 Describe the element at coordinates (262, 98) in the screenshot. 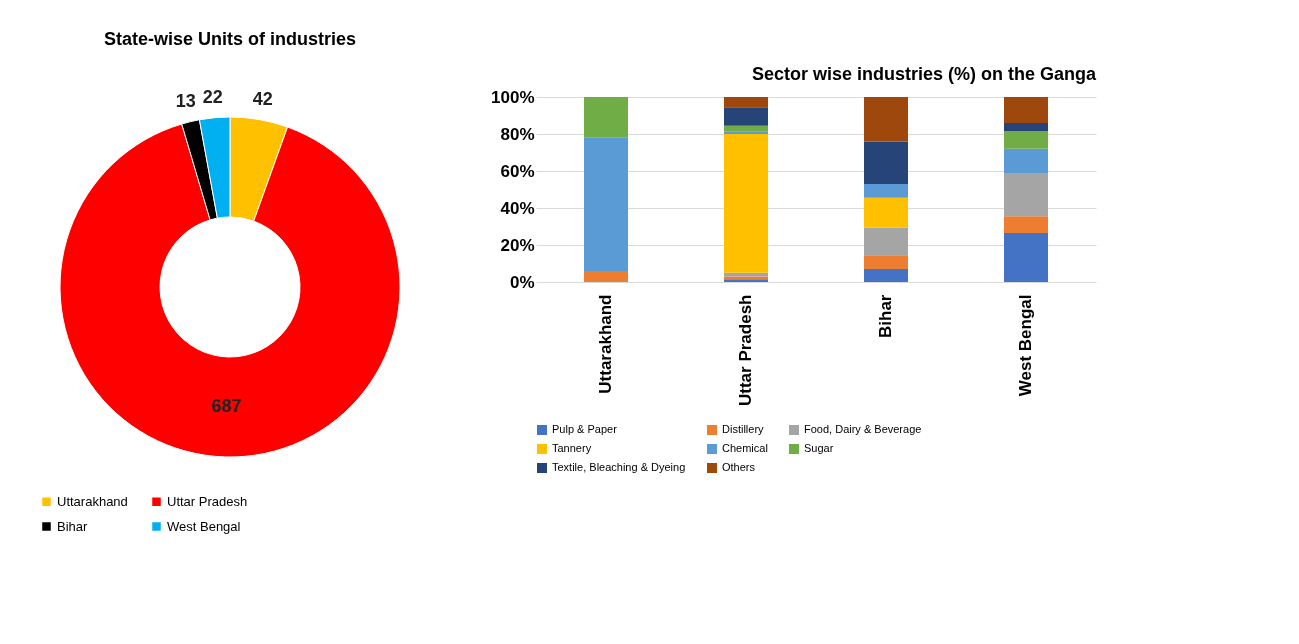

I see `data-label: 42` at that location.